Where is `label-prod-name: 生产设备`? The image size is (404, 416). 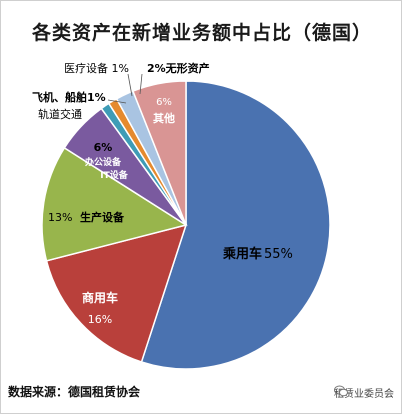
label-prod-name: 生产设备 is located at coordinates (102, 217).